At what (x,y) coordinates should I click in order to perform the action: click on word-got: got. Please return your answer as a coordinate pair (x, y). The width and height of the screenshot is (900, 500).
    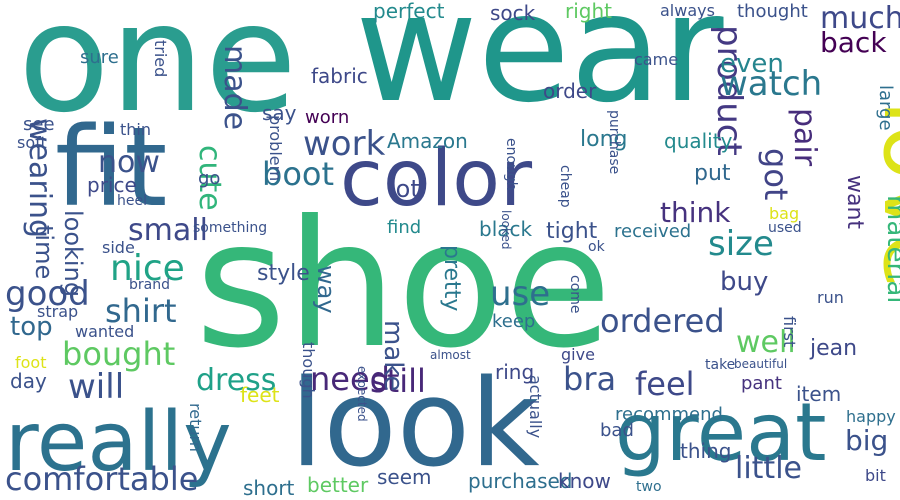
    Looking at the image, I should click on (776, 174).